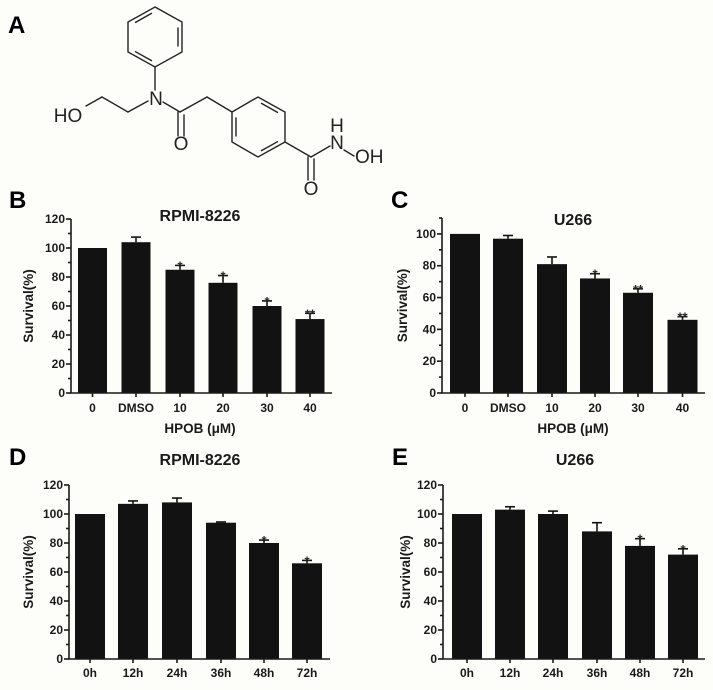 This screenshot has width=713, height=690. Describe the element at coordinates (16, 25) in the screenshot. I see `panel-label-a: A` at that location.